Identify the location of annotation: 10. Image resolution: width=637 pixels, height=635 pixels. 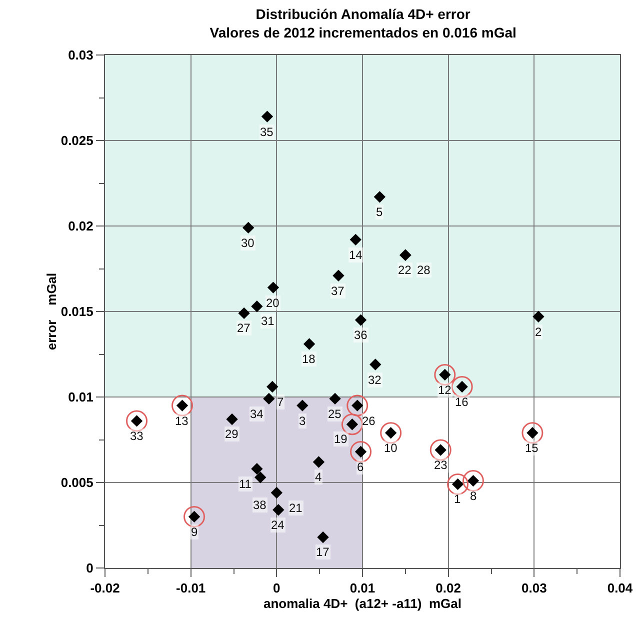
(391, 448).